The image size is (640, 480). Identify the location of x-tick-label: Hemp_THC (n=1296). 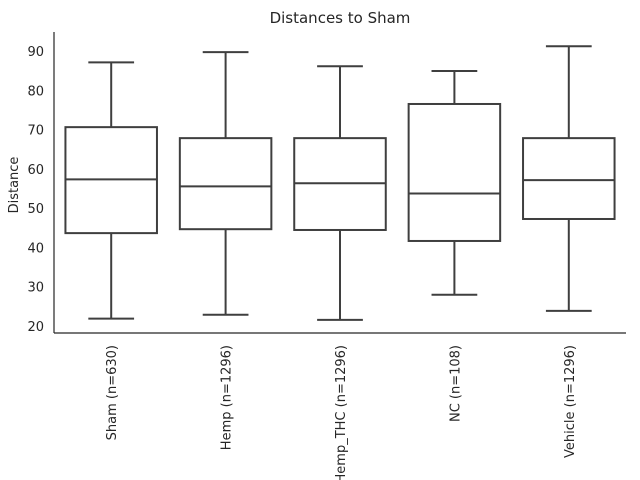
(341, 412).